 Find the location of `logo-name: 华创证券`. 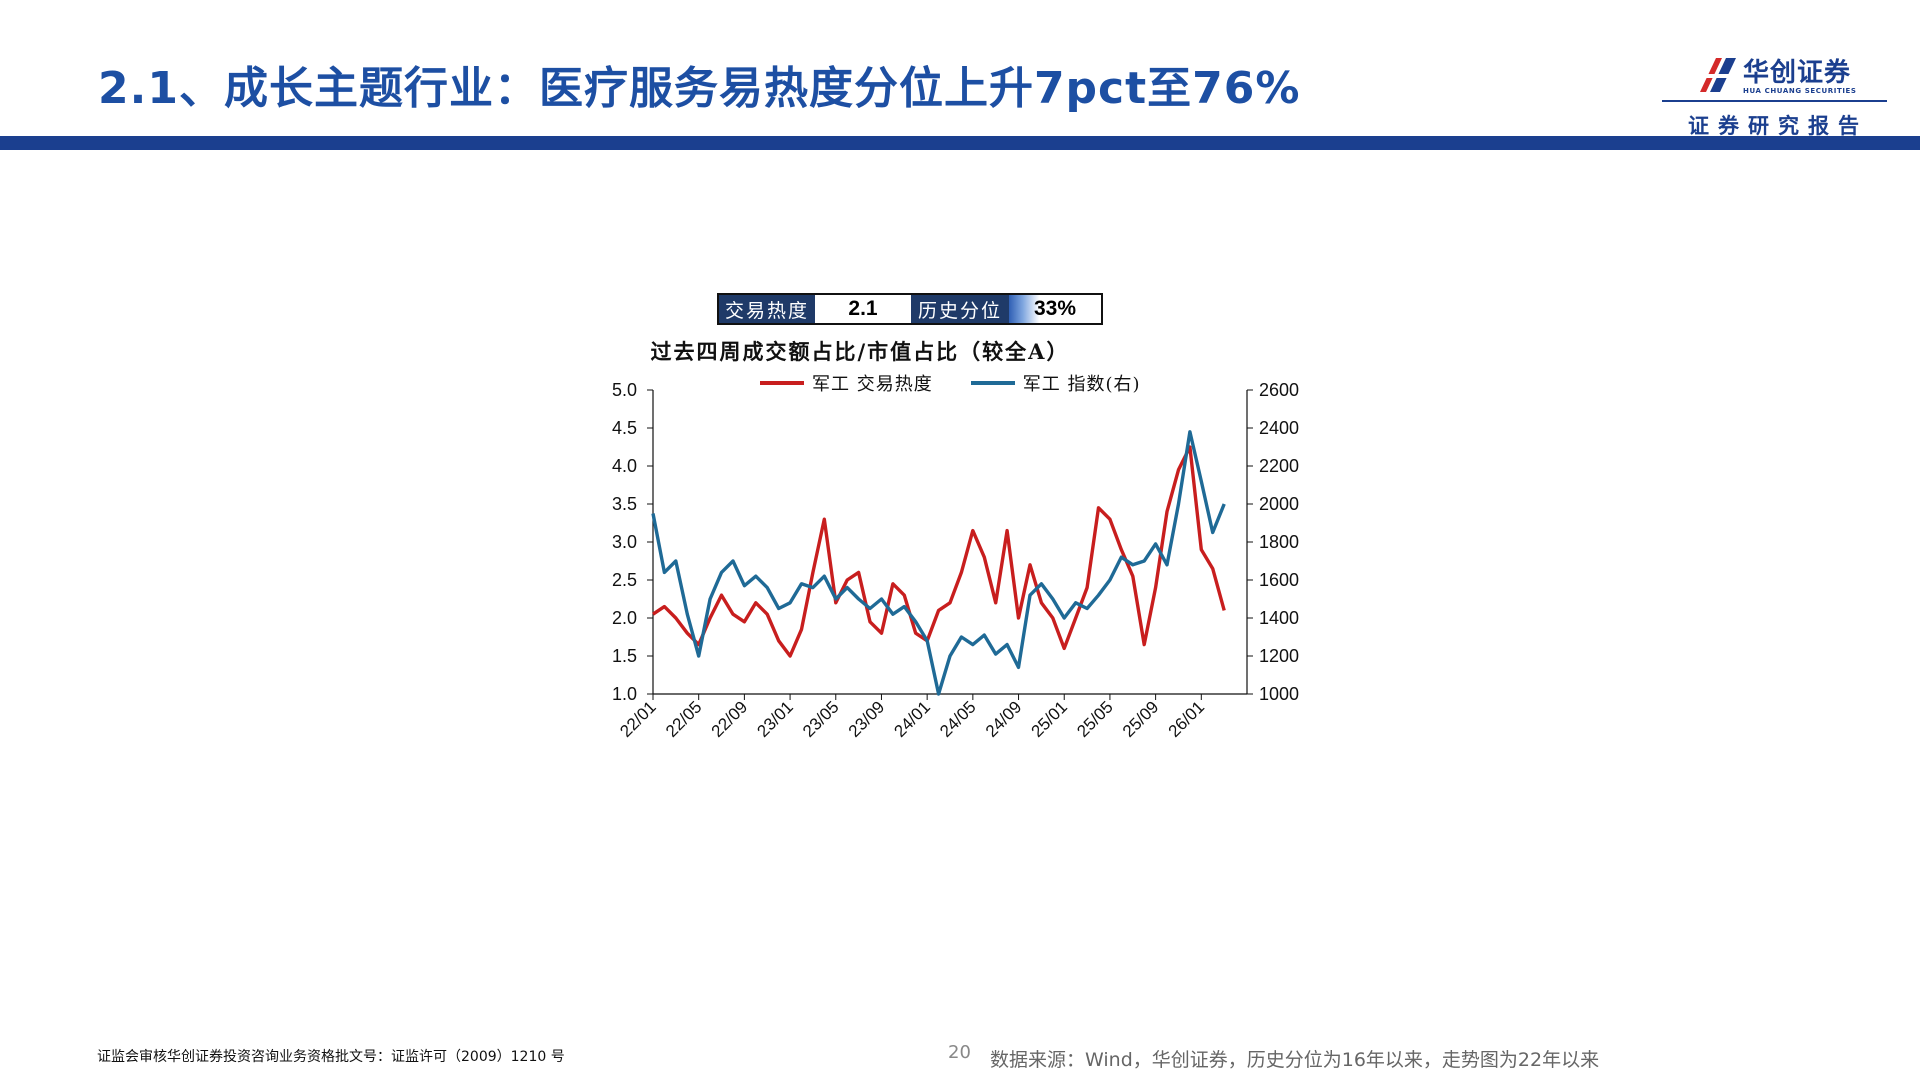

logo-name: 华创证券 is located at coordinates (1797, 73).